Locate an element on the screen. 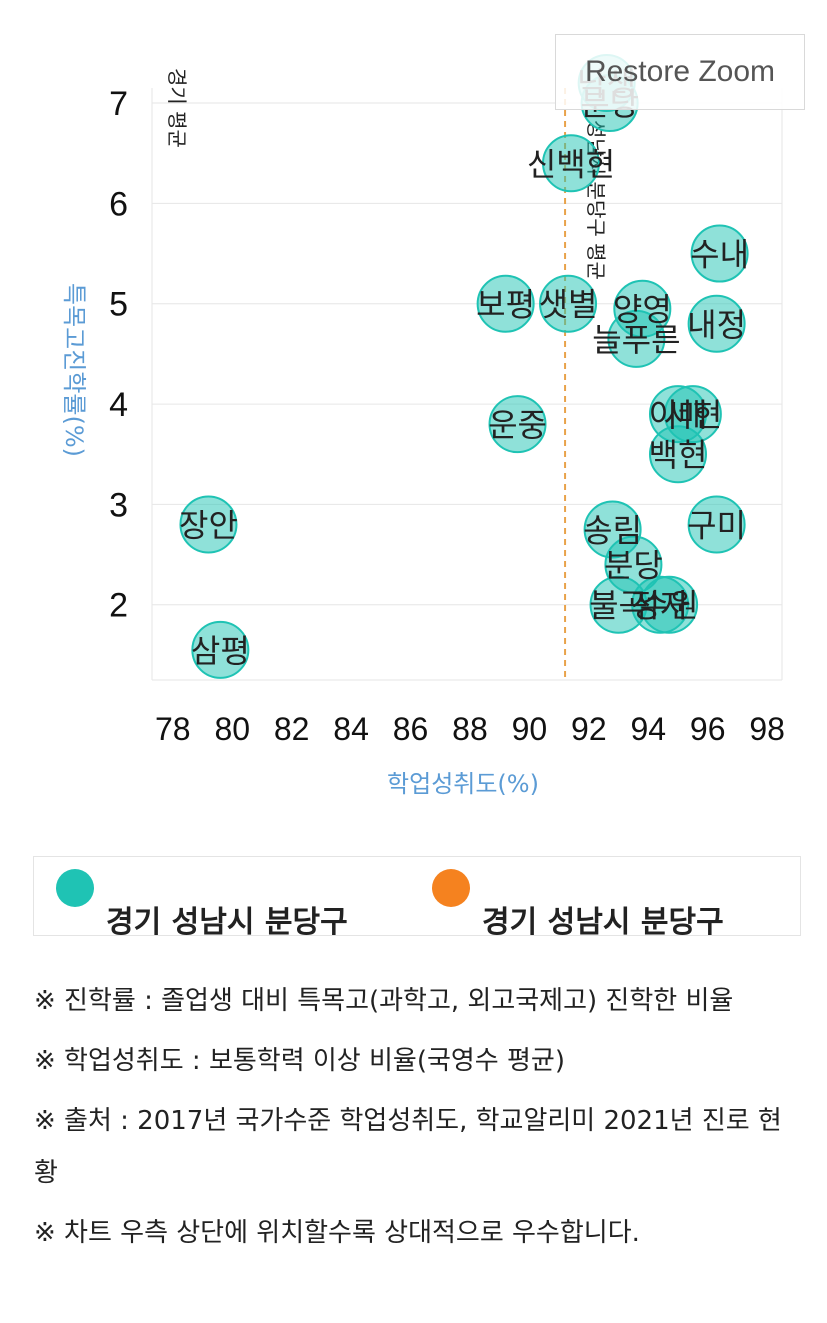 The width and height of the screenshot is (827, 1323). x-tick-label: 86 is located at coordinates (411, 729).